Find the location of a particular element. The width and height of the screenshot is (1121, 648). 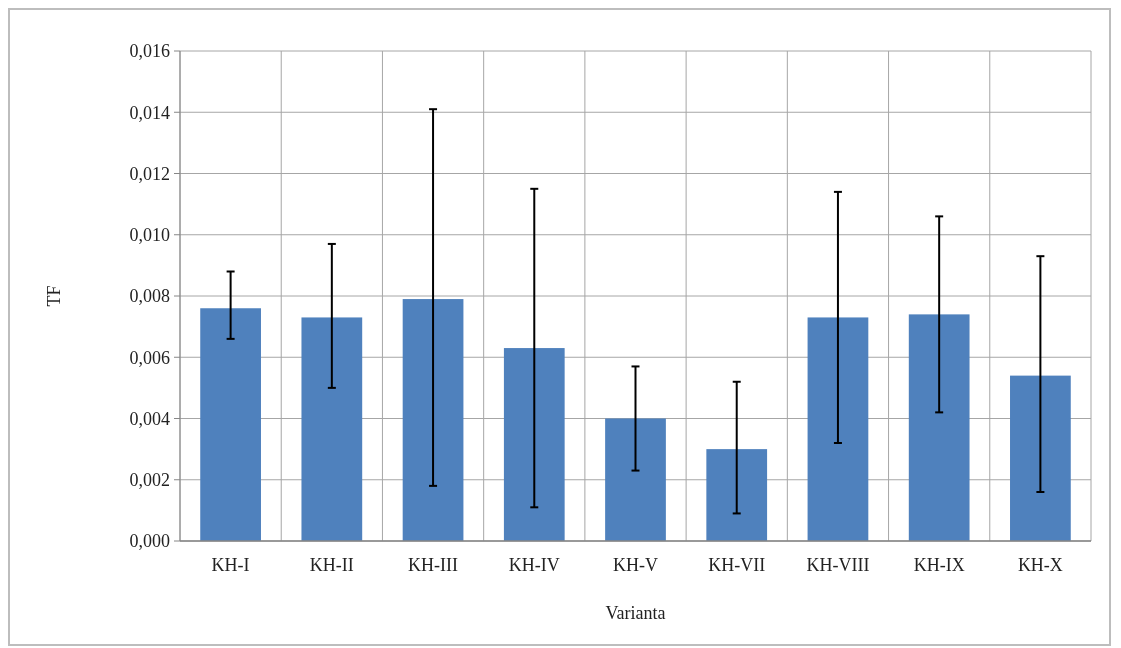

y-tick-label: 0,002 is located at coordinates (149, 480).